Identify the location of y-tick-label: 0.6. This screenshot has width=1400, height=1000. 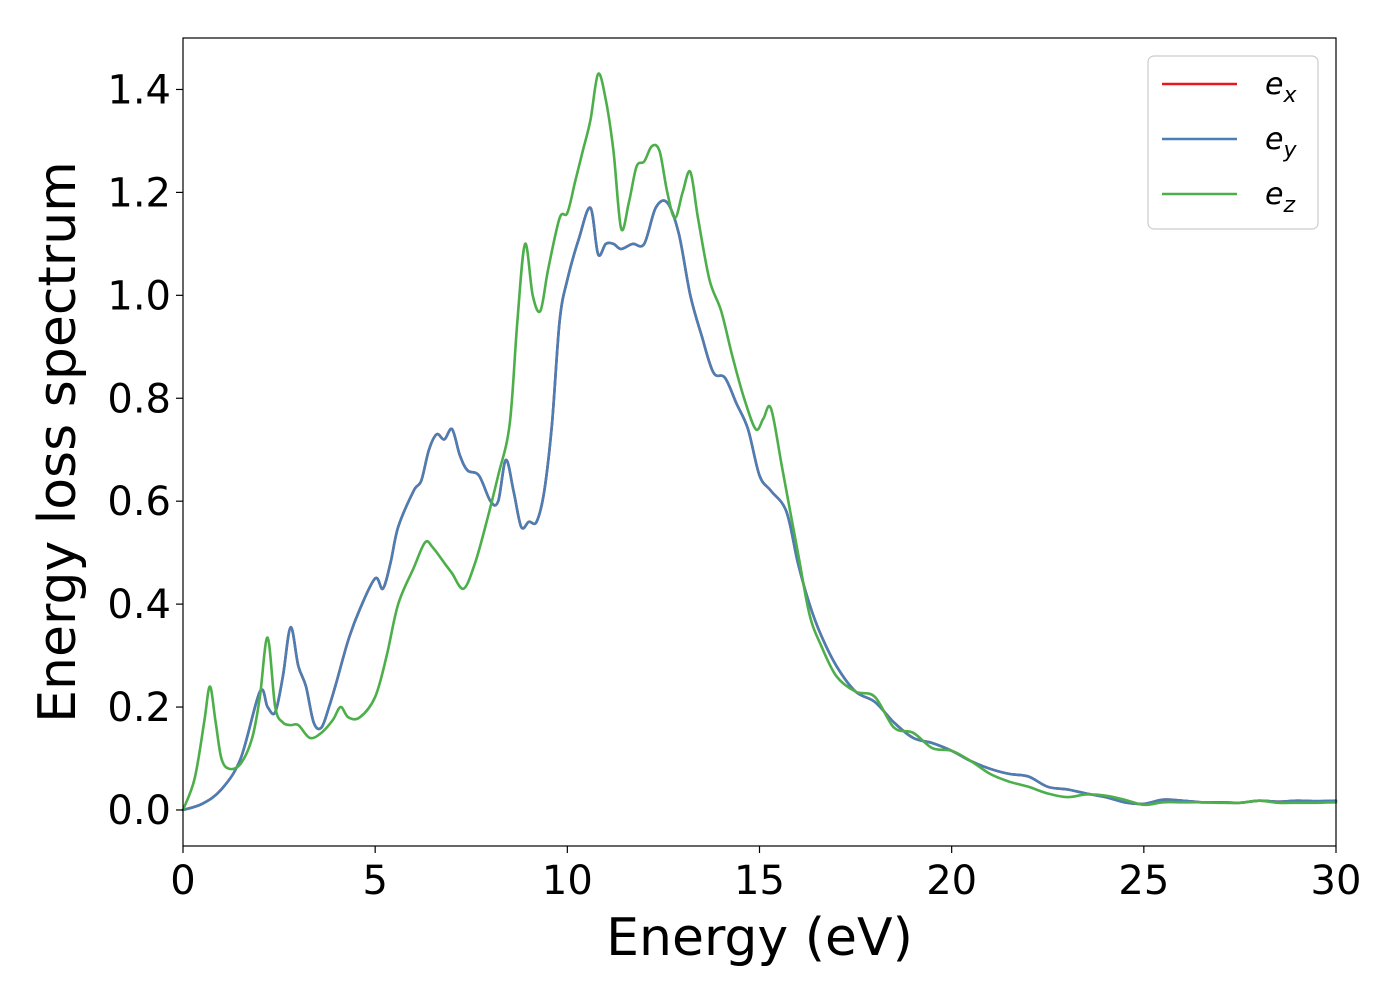
(139, 502).